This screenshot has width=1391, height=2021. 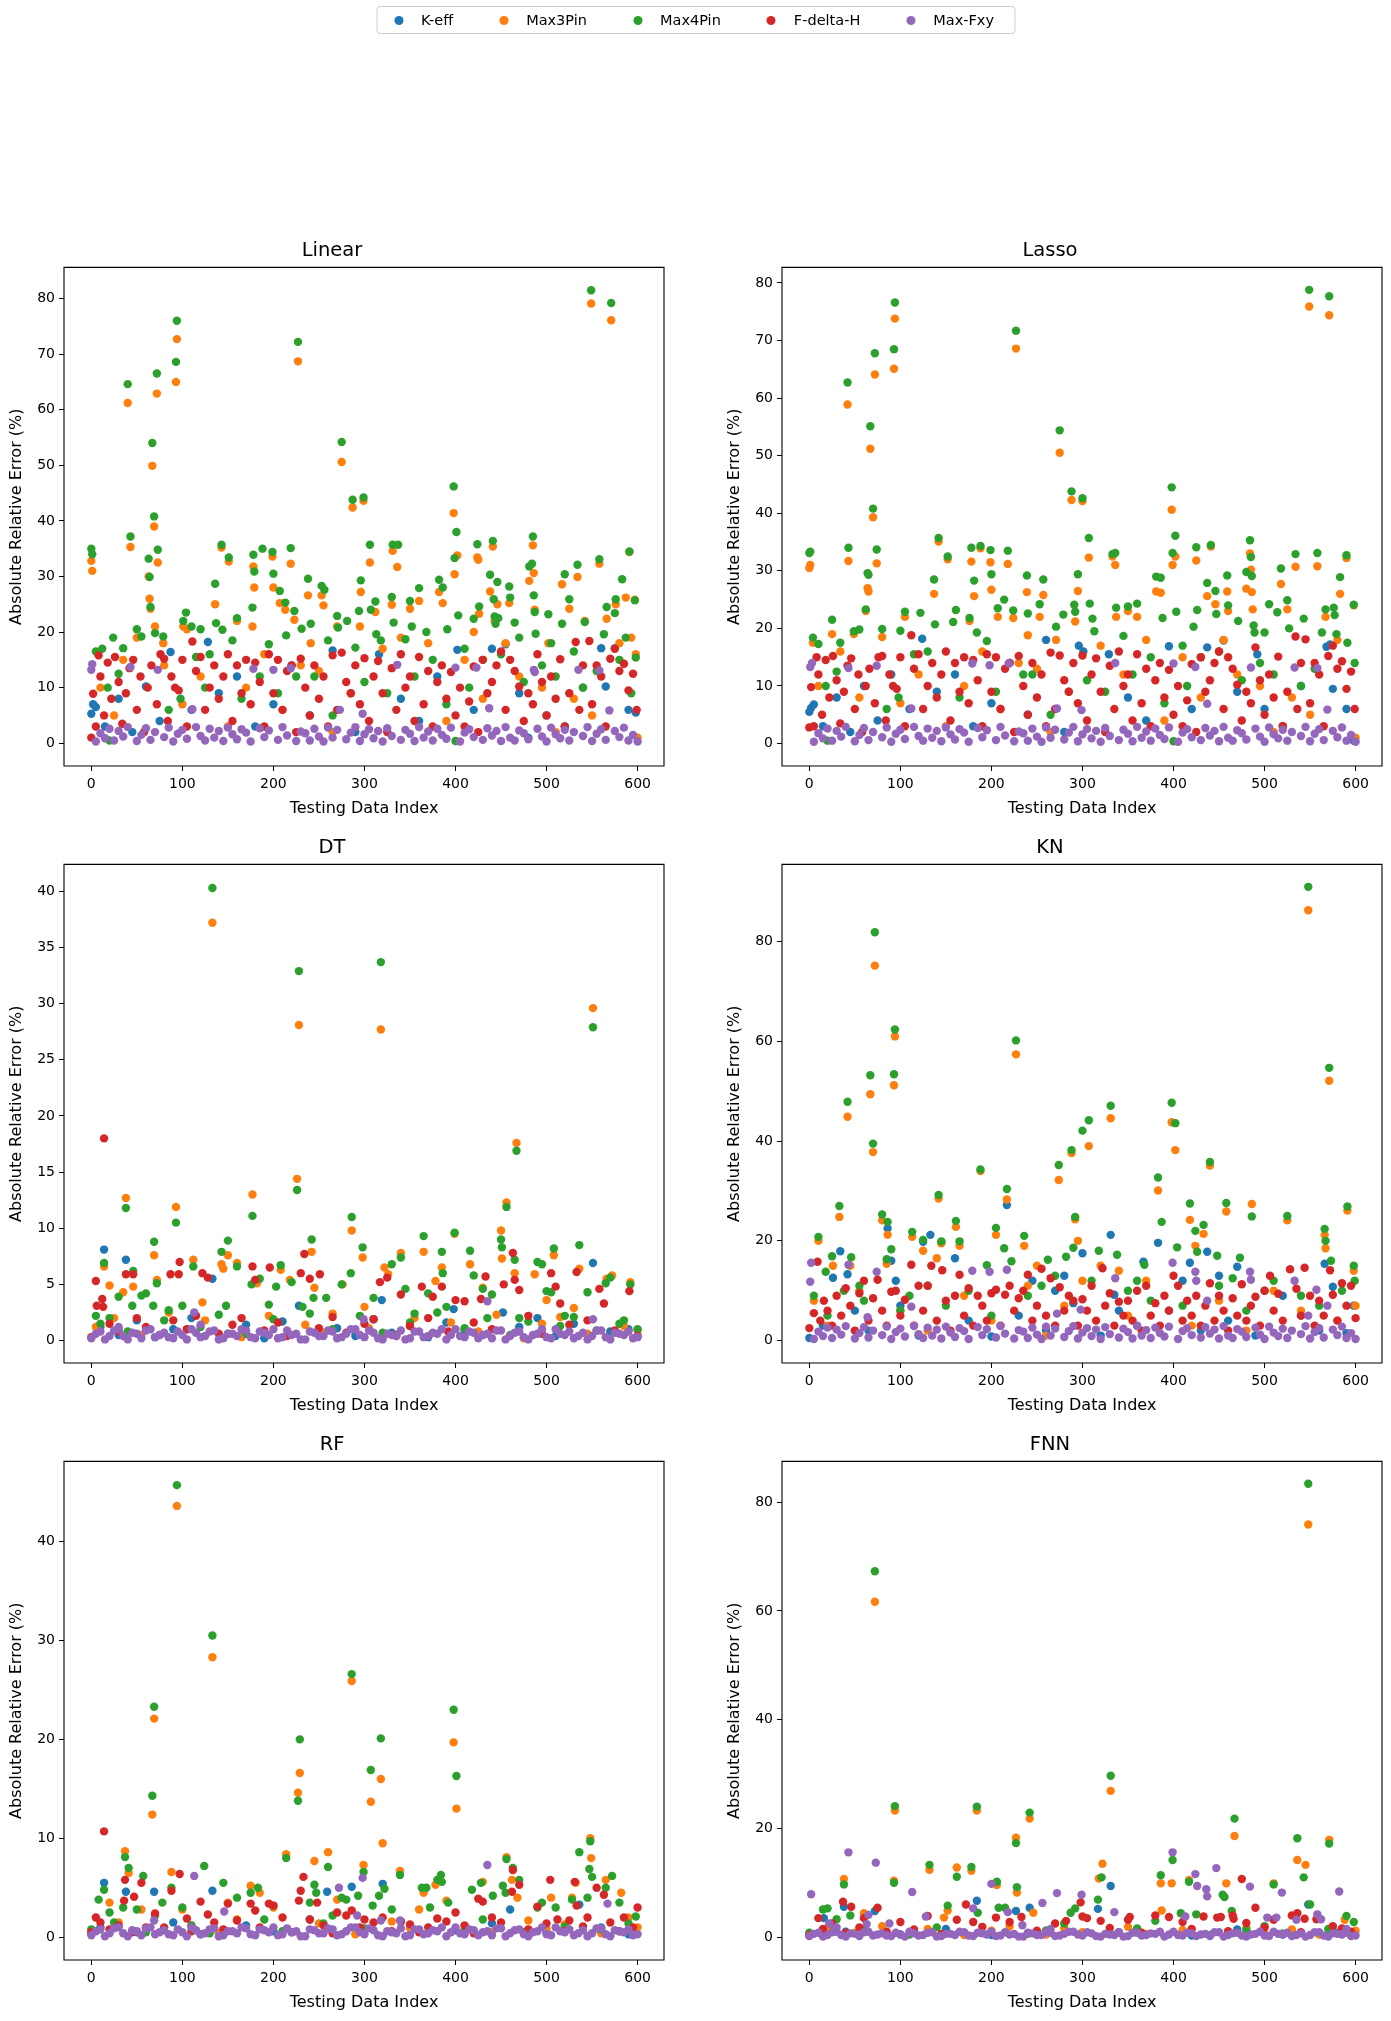 I want to click on y-tick-label: 35, so click(x=46, y=946).